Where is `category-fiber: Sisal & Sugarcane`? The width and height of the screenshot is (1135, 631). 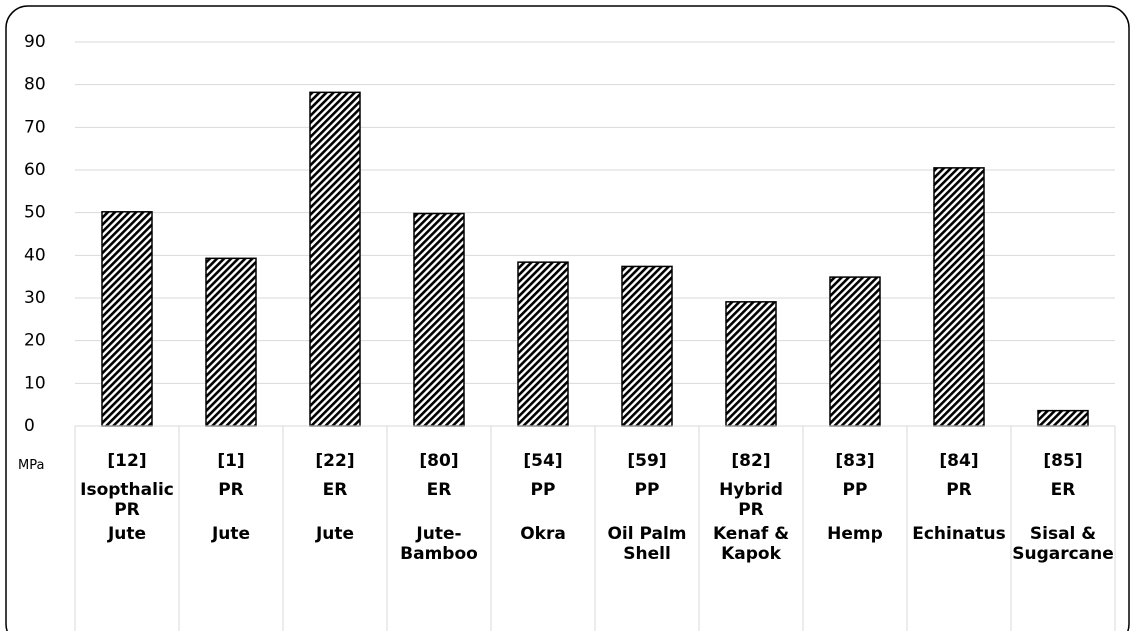
category-fiber: Sisal & Sugarcane is located at coordinates (1063, 544).